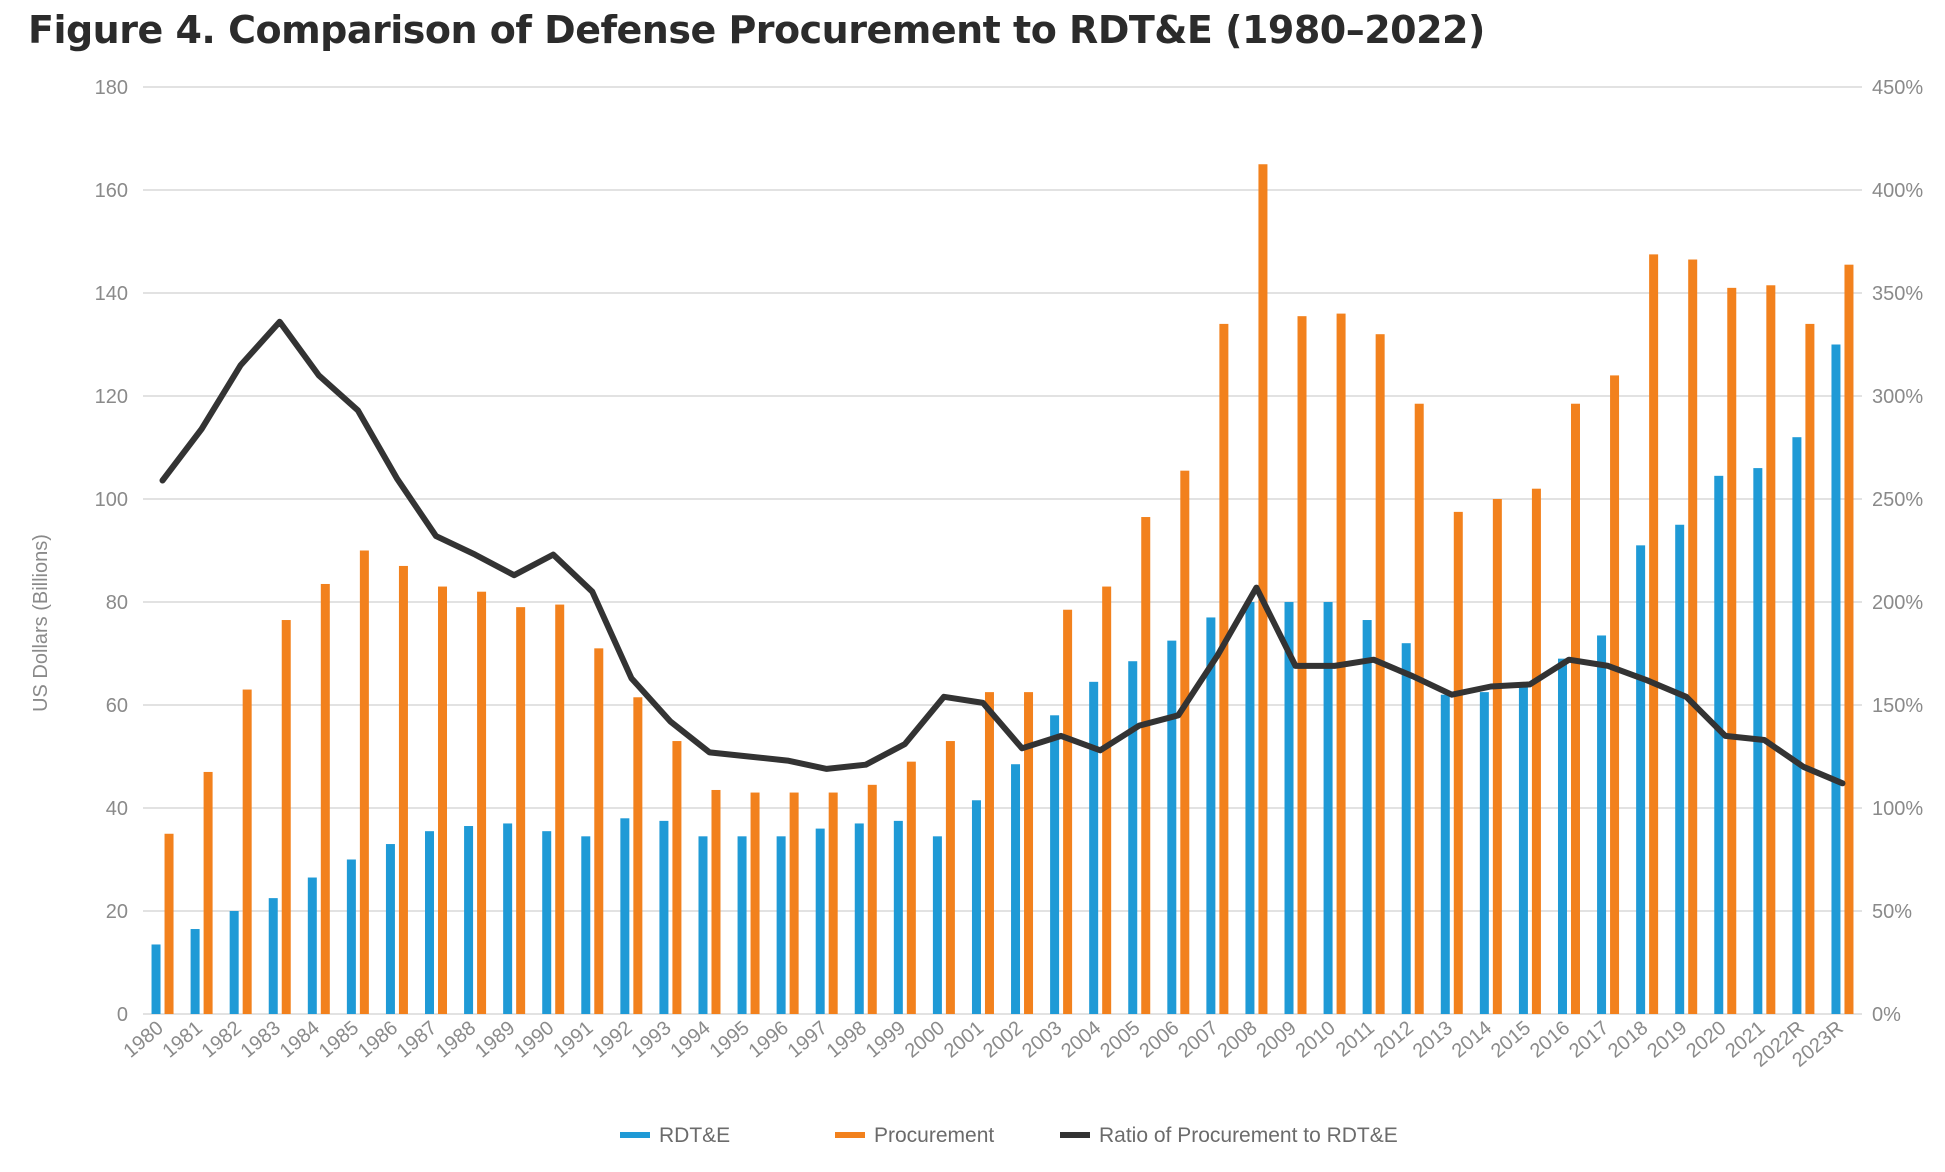  What do you see at coordinates (1897, 809) in the screenshot?
I see `y2-tick-label: 100%` at bounding box center [1897, 809].